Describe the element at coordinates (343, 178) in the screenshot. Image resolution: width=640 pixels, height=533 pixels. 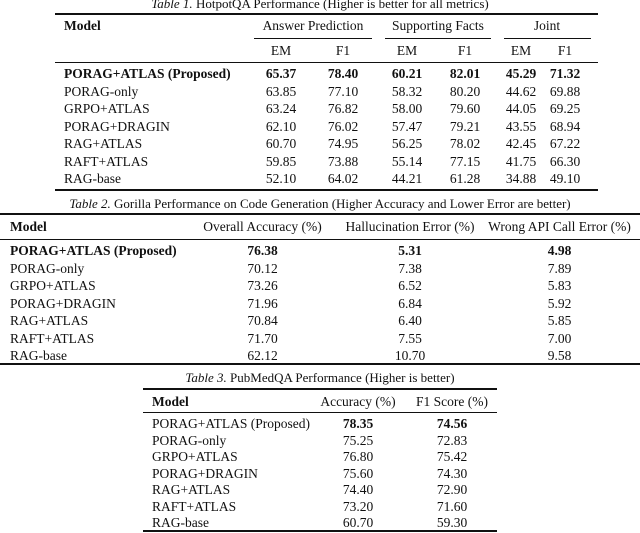
I see `table-cell: 64.02` at that location.